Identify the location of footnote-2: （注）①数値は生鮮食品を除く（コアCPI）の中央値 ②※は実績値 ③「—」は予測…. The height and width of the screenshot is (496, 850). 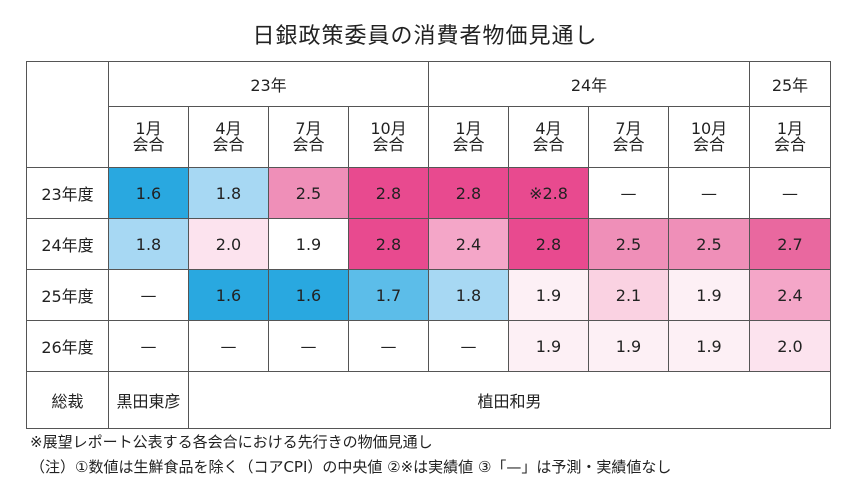
(351, 467).